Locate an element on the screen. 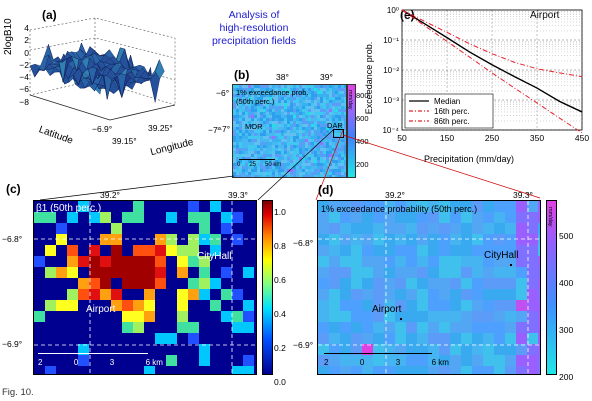 This screenshot has height=401, width=592. cbar-tick: 0.4 is located at coordinates (280, 314).